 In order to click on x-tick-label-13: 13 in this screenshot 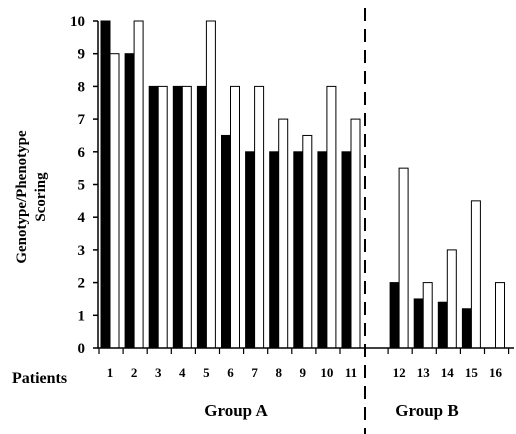, I will do `click(424, 372)`.